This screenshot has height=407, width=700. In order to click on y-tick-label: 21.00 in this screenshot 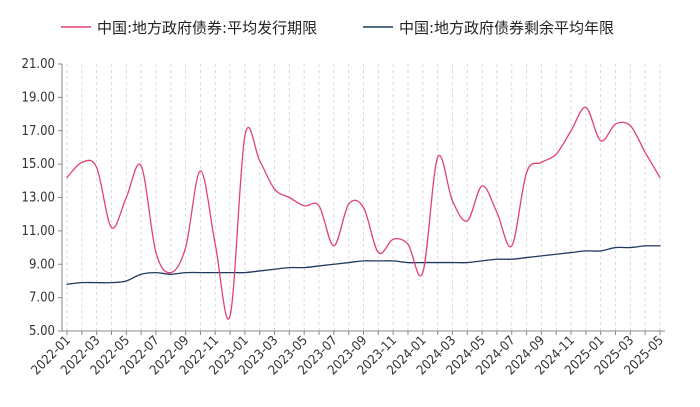, I will do `click(38, 64)`.